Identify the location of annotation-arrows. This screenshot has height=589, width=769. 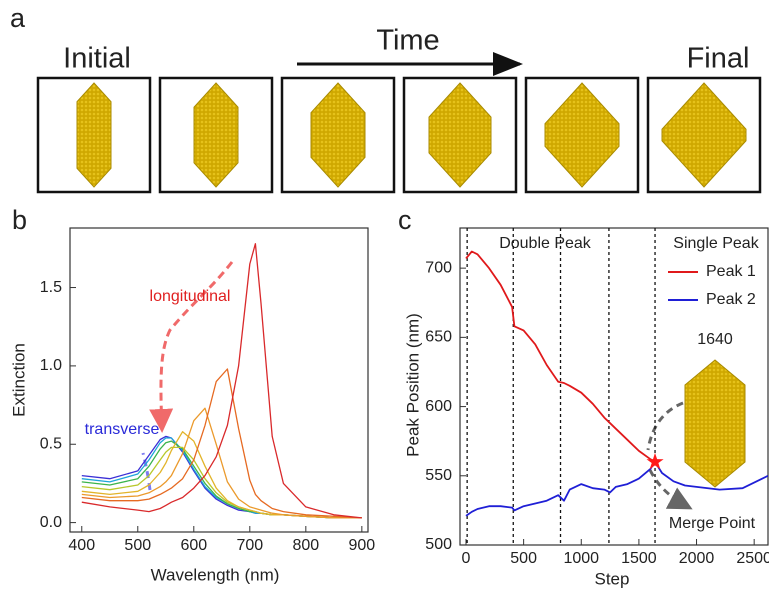
(187, 376).